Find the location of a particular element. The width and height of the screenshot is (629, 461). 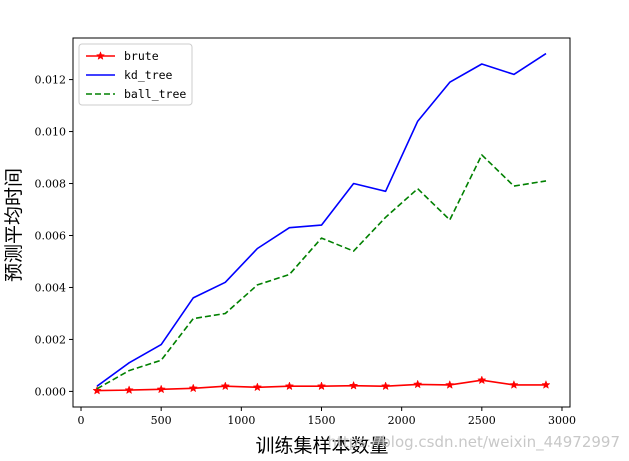

legend: brute kd_tree ball_tree is located at coordinates (135, 74).